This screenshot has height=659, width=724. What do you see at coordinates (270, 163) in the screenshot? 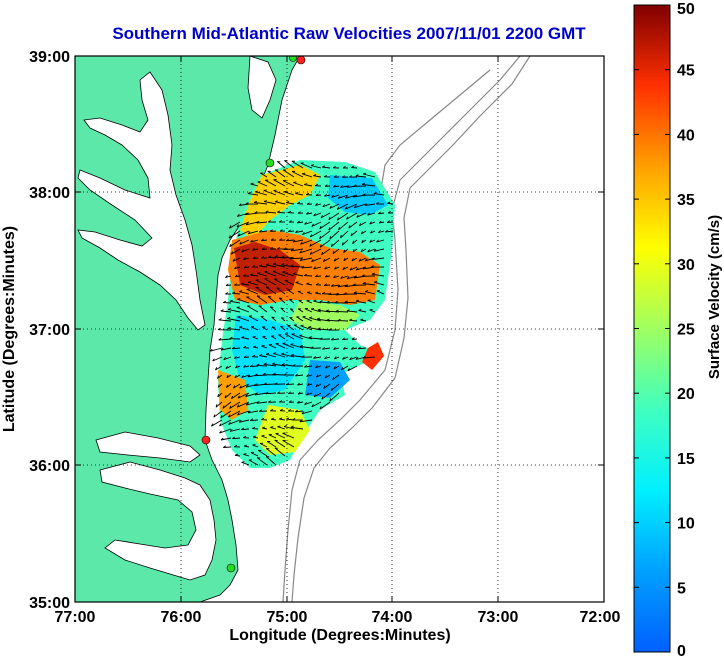
I see `delmarva-station-marker` at bounding box center [270, 163].